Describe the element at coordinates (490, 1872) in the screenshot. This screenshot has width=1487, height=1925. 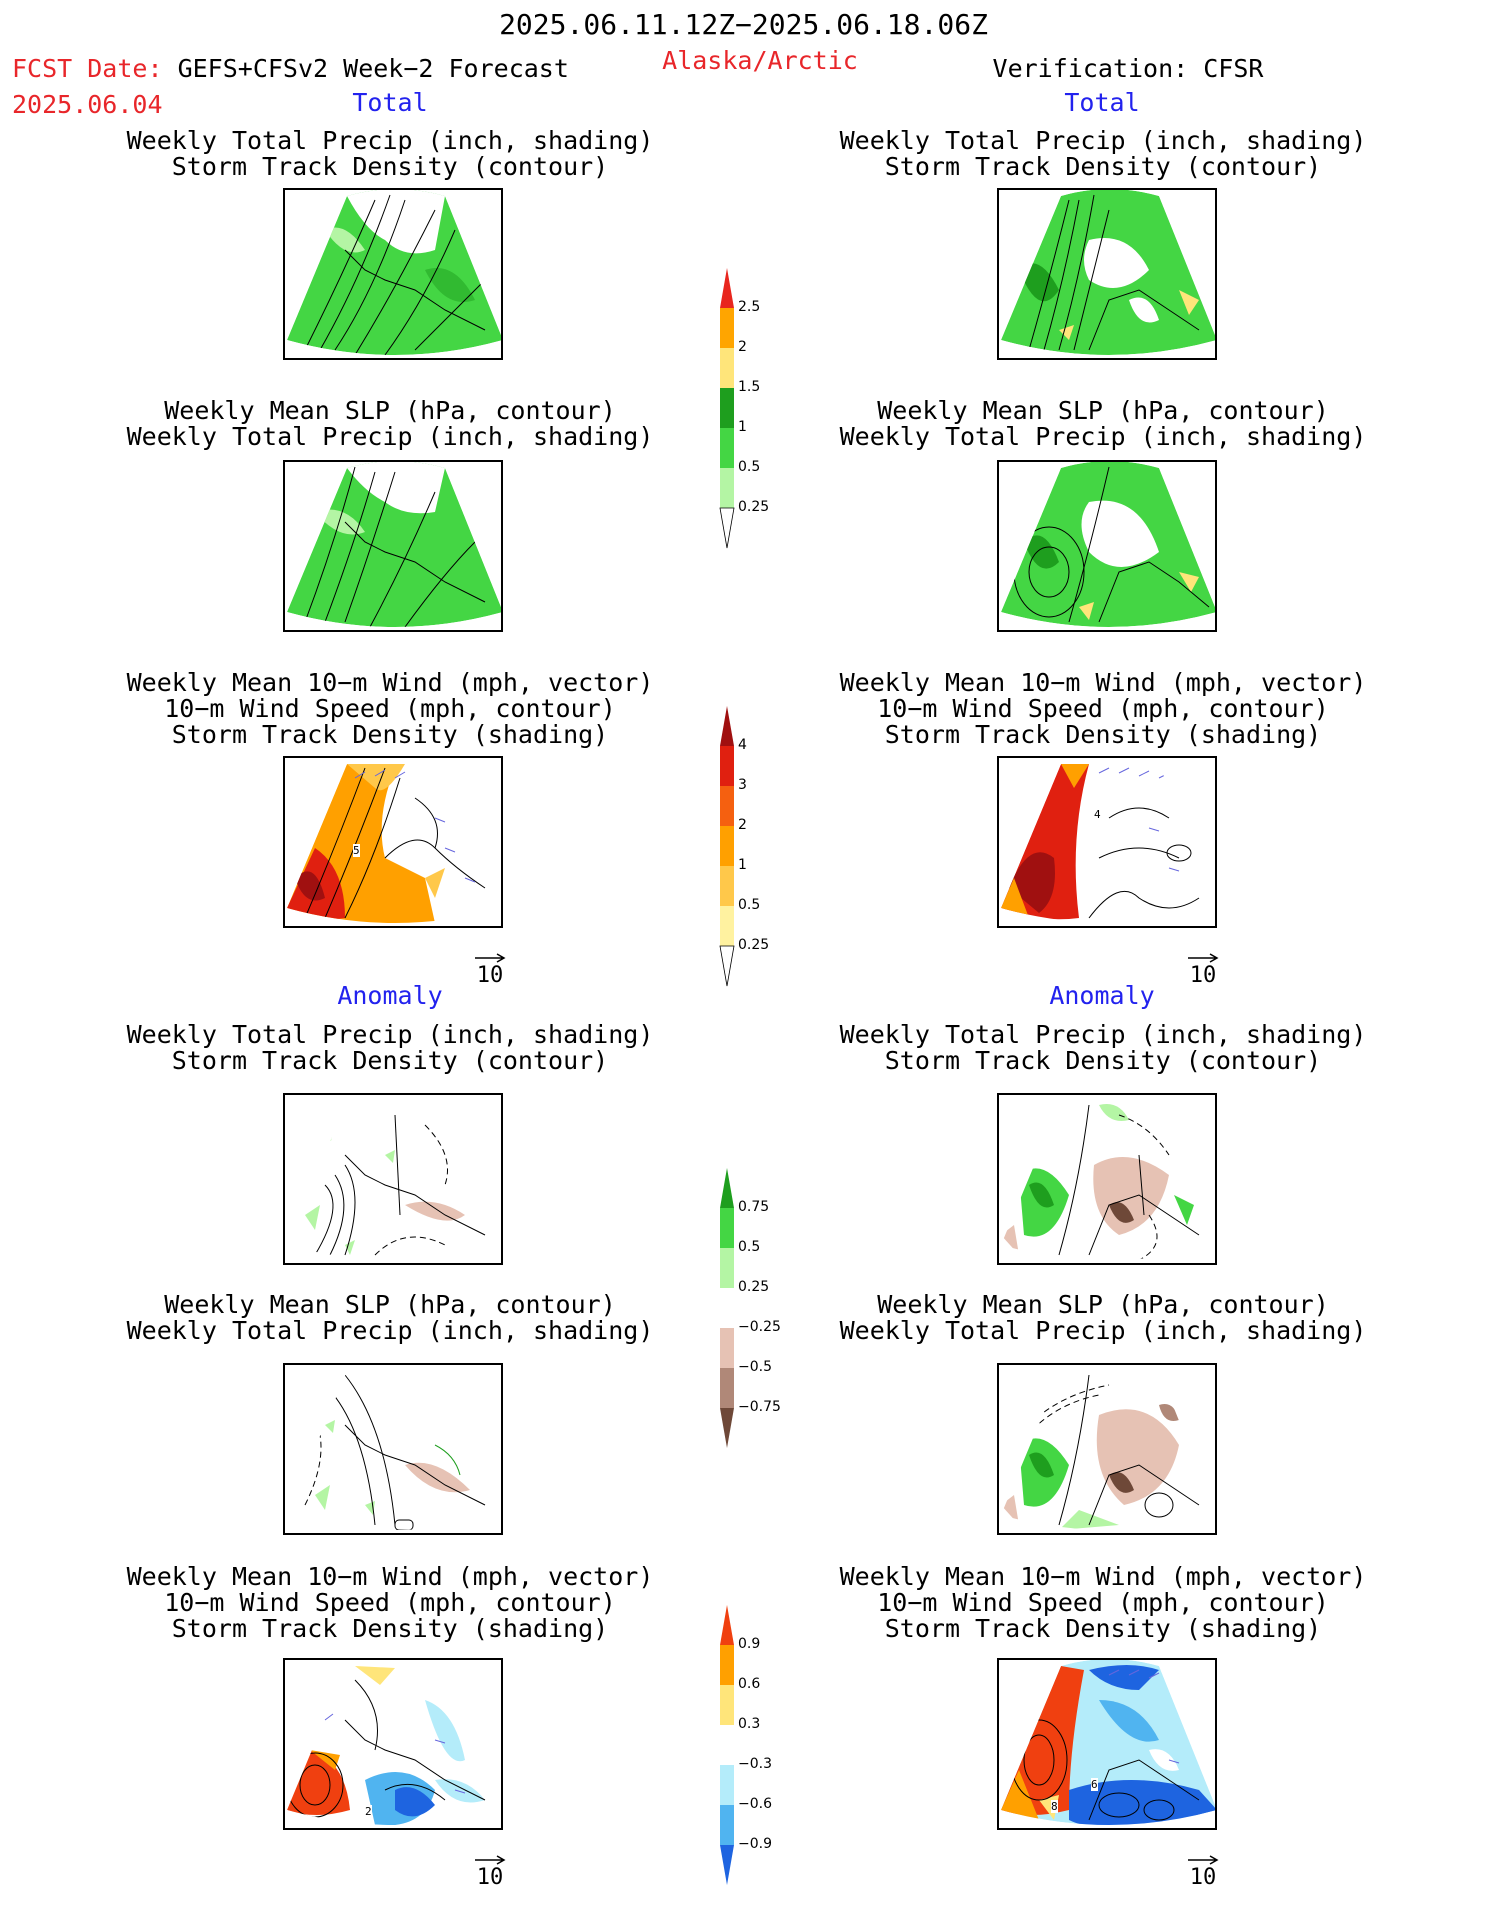
I see `vector-key-anom-left: 10` at that location.